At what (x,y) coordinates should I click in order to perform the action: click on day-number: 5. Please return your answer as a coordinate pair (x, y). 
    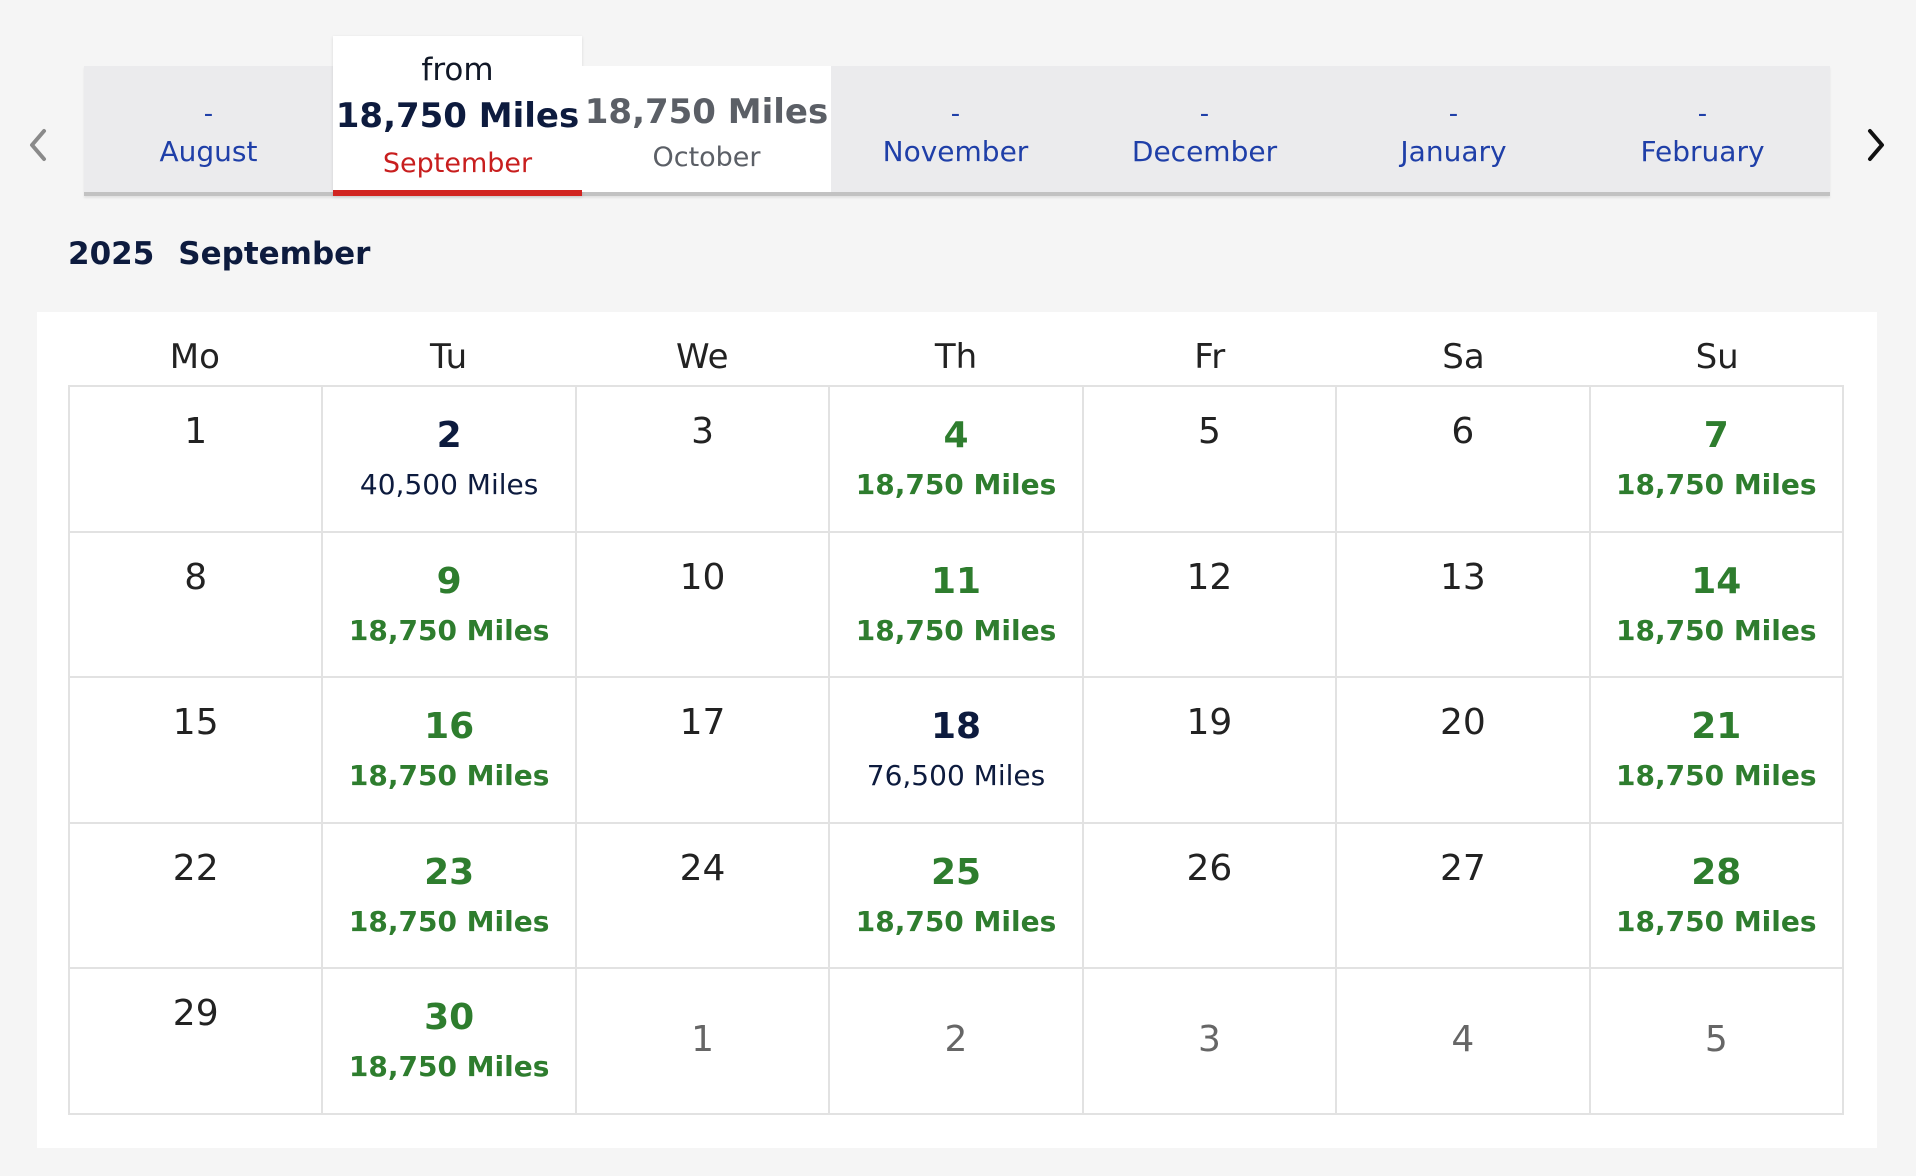
    Looking at the image, I should click on (1209, 431).